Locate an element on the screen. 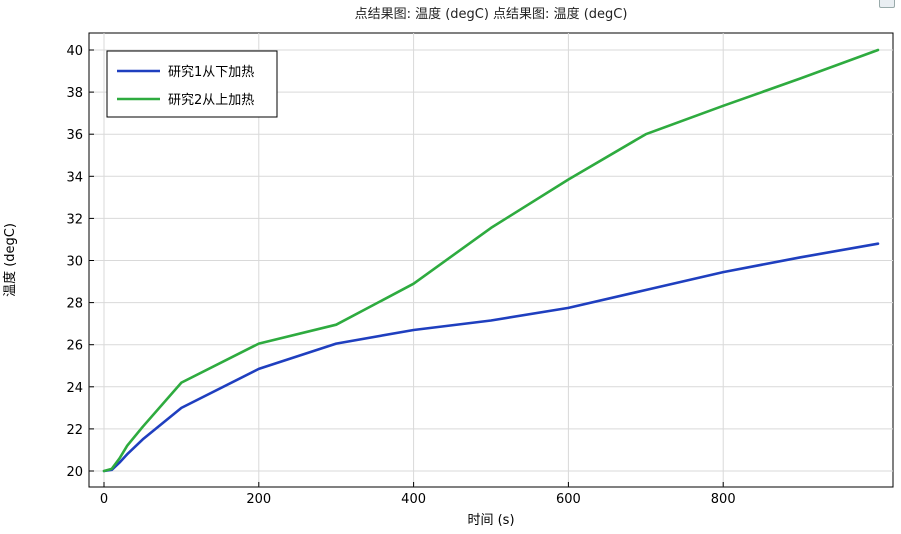 The height and width of the screenshot is (534, 901). x-tick-label: 200 is located at coordinates (258, 499).